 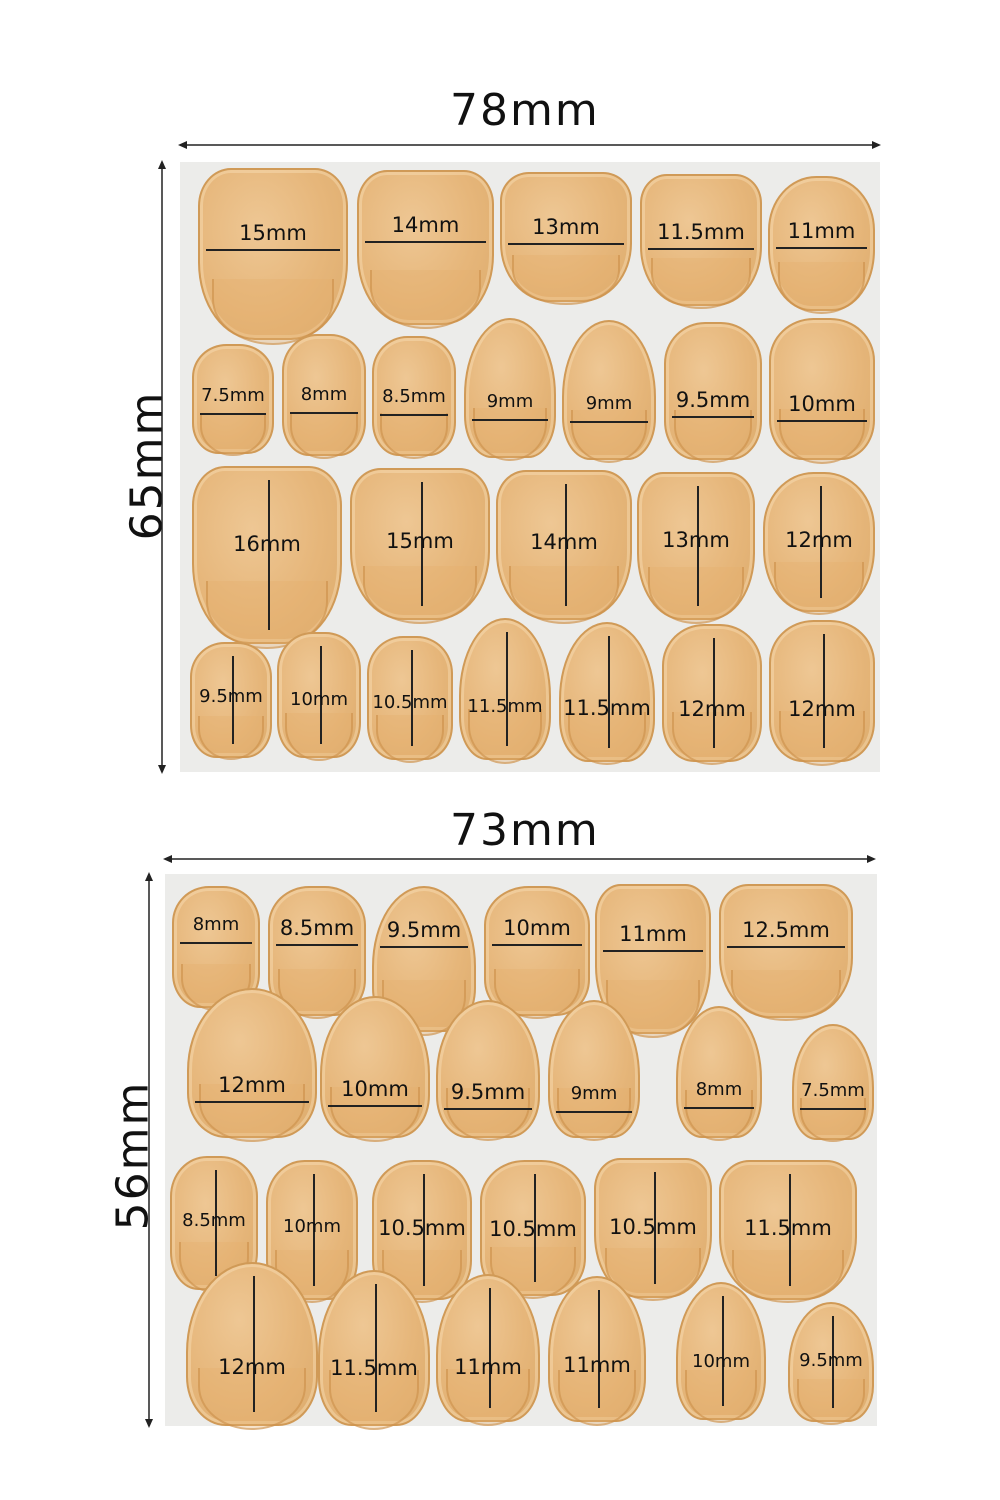 I want to click on sheet-1-sticker: 11mm, so click(x=821, y=245).